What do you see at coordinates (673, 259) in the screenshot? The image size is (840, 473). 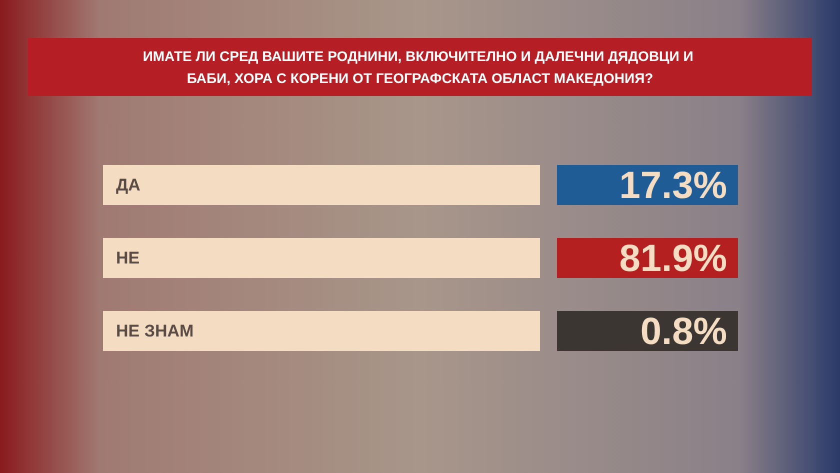 I see `data-label: 81.9%` at bounding box center [673, 259].